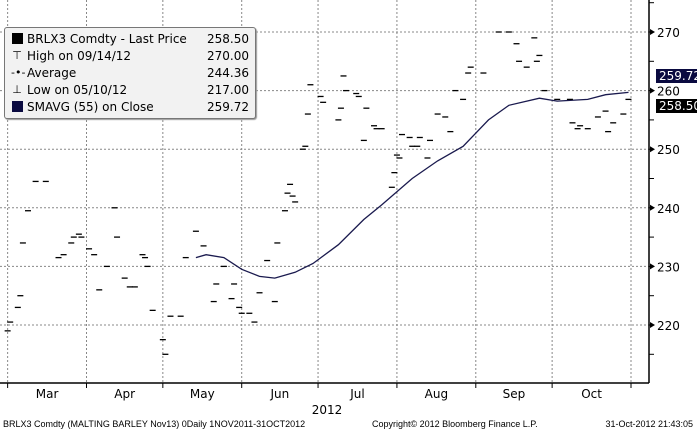 The width and height of the screenshot is (697, 434). What do you see at coordinates (130, 90) in the screenshot?
I see `legend-row-low: ⊥ Low on 05/10/12 217.00` at bounding box center [130, 90].